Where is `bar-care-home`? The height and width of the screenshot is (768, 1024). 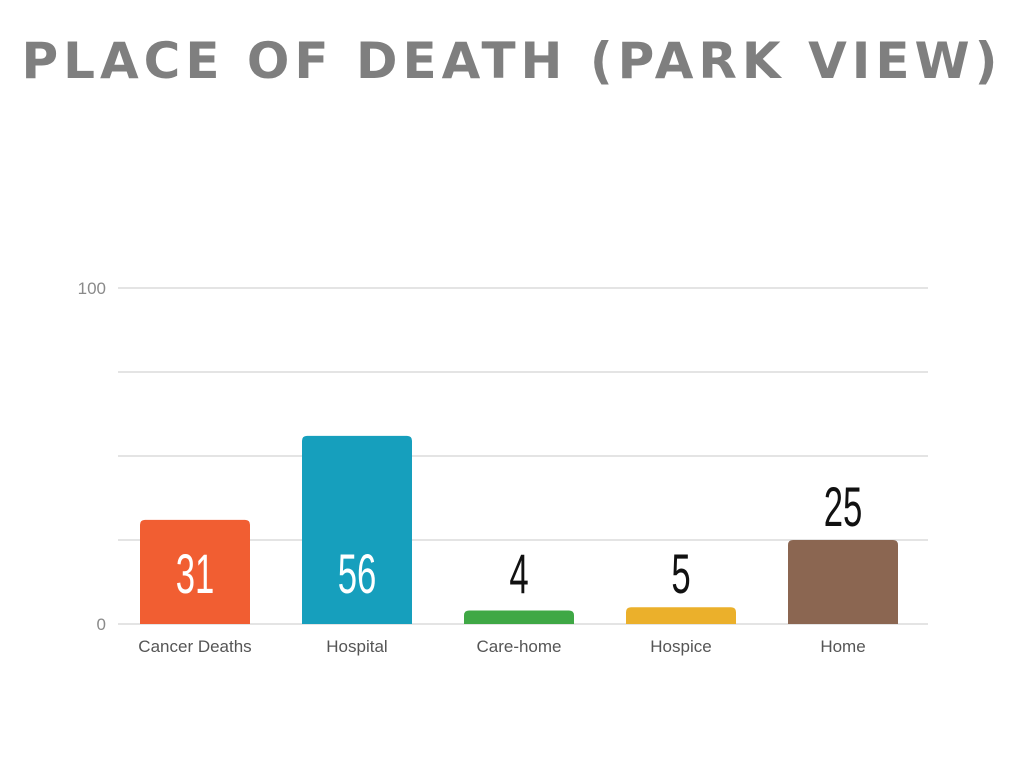
bar-care-home is located at coordinates (519, 617).